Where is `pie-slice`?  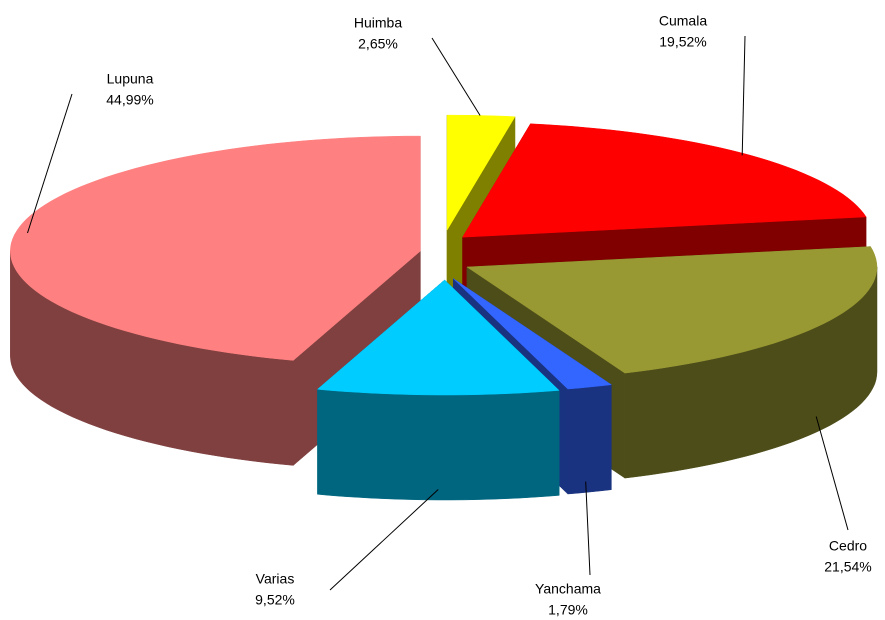
pie-slice is located at coordinates (438, 390).